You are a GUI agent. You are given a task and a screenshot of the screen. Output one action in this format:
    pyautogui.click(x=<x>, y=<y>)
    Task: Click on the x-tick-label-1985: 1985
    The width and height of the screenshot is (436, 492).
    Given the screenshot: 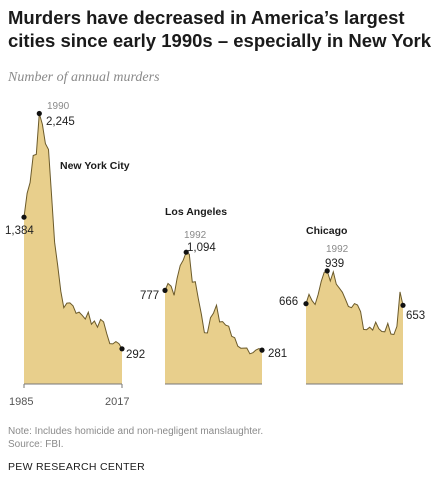 What is the action you would take?
    pyautogui.click(x=21, y=402)
    